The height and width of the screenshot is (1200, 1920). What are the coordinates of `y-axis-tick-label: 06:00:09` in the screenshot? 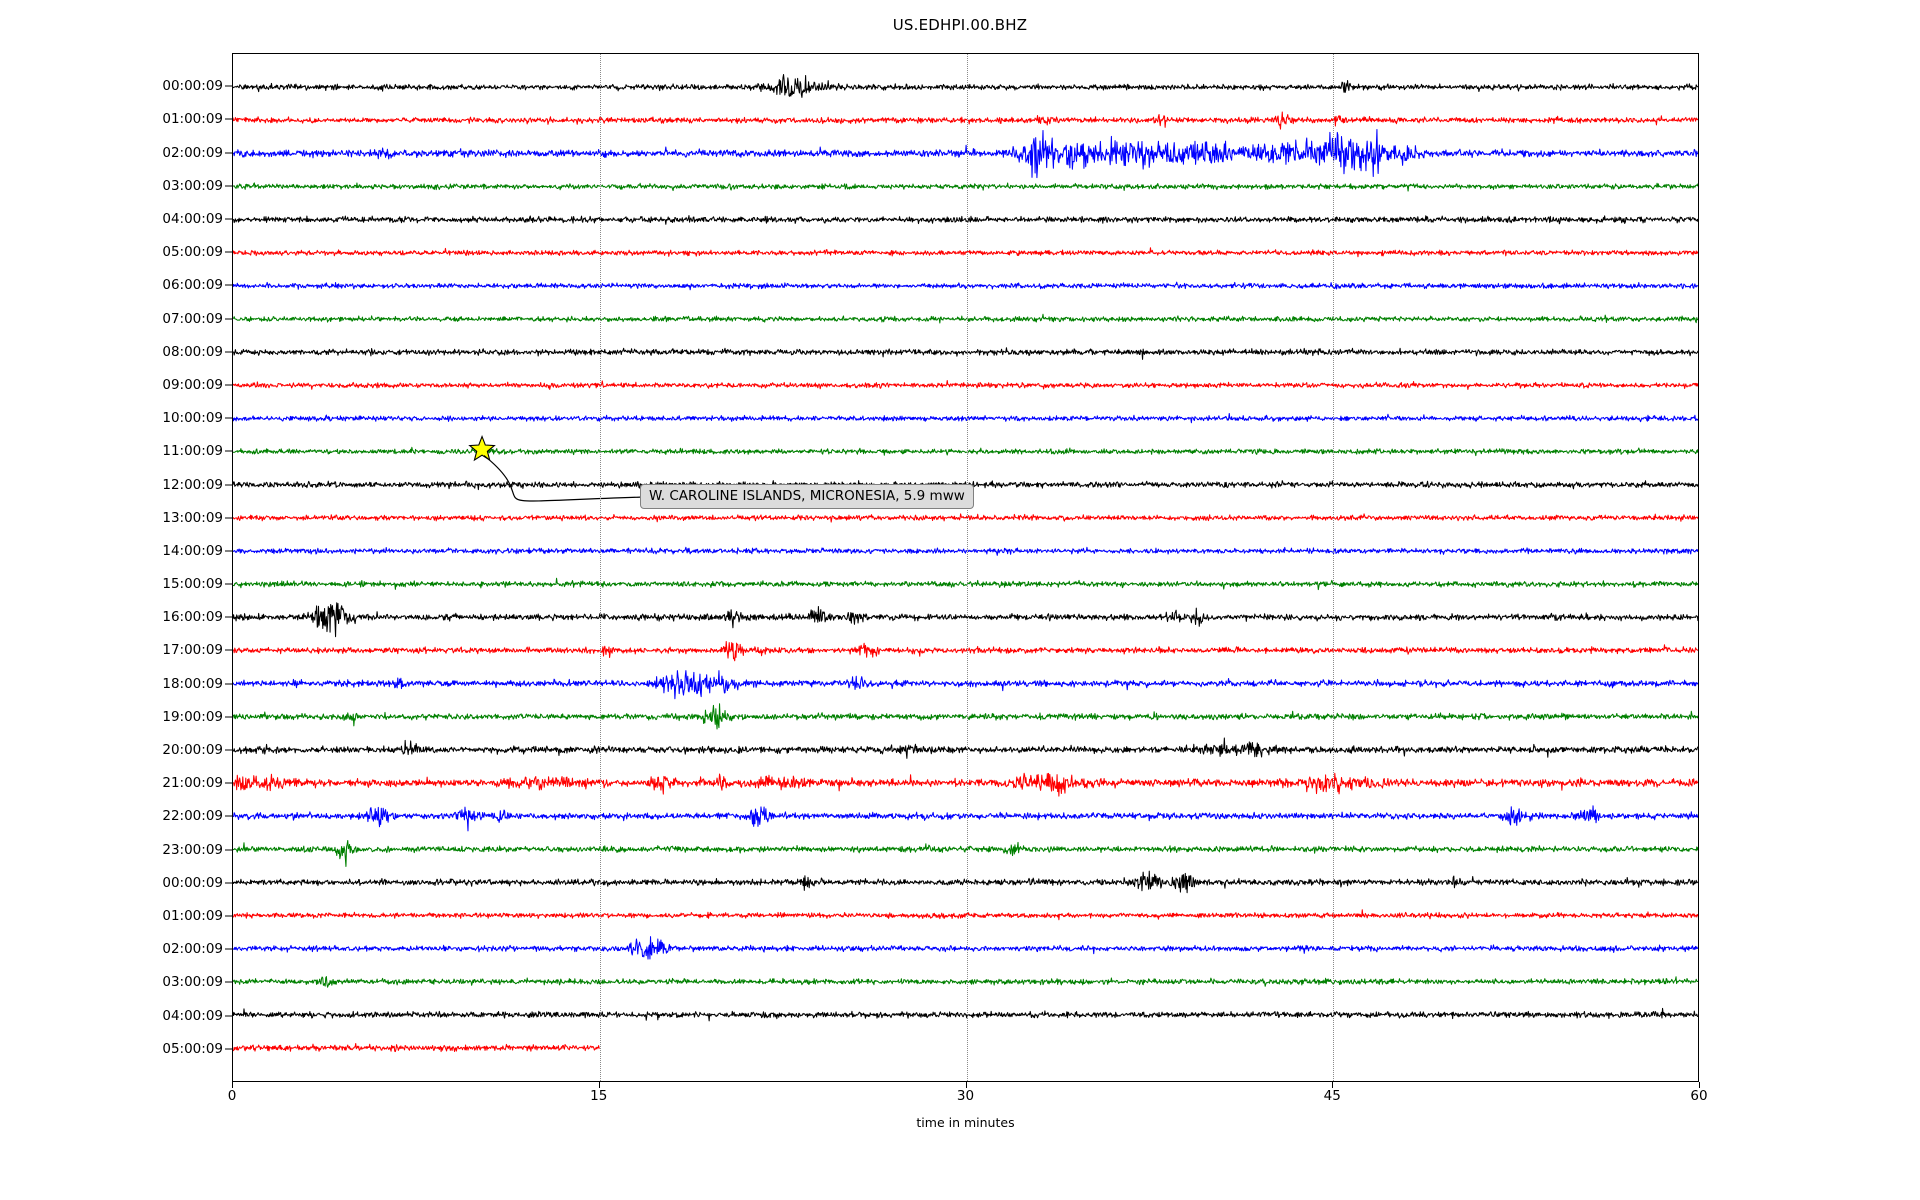 It's located at (192, 285).